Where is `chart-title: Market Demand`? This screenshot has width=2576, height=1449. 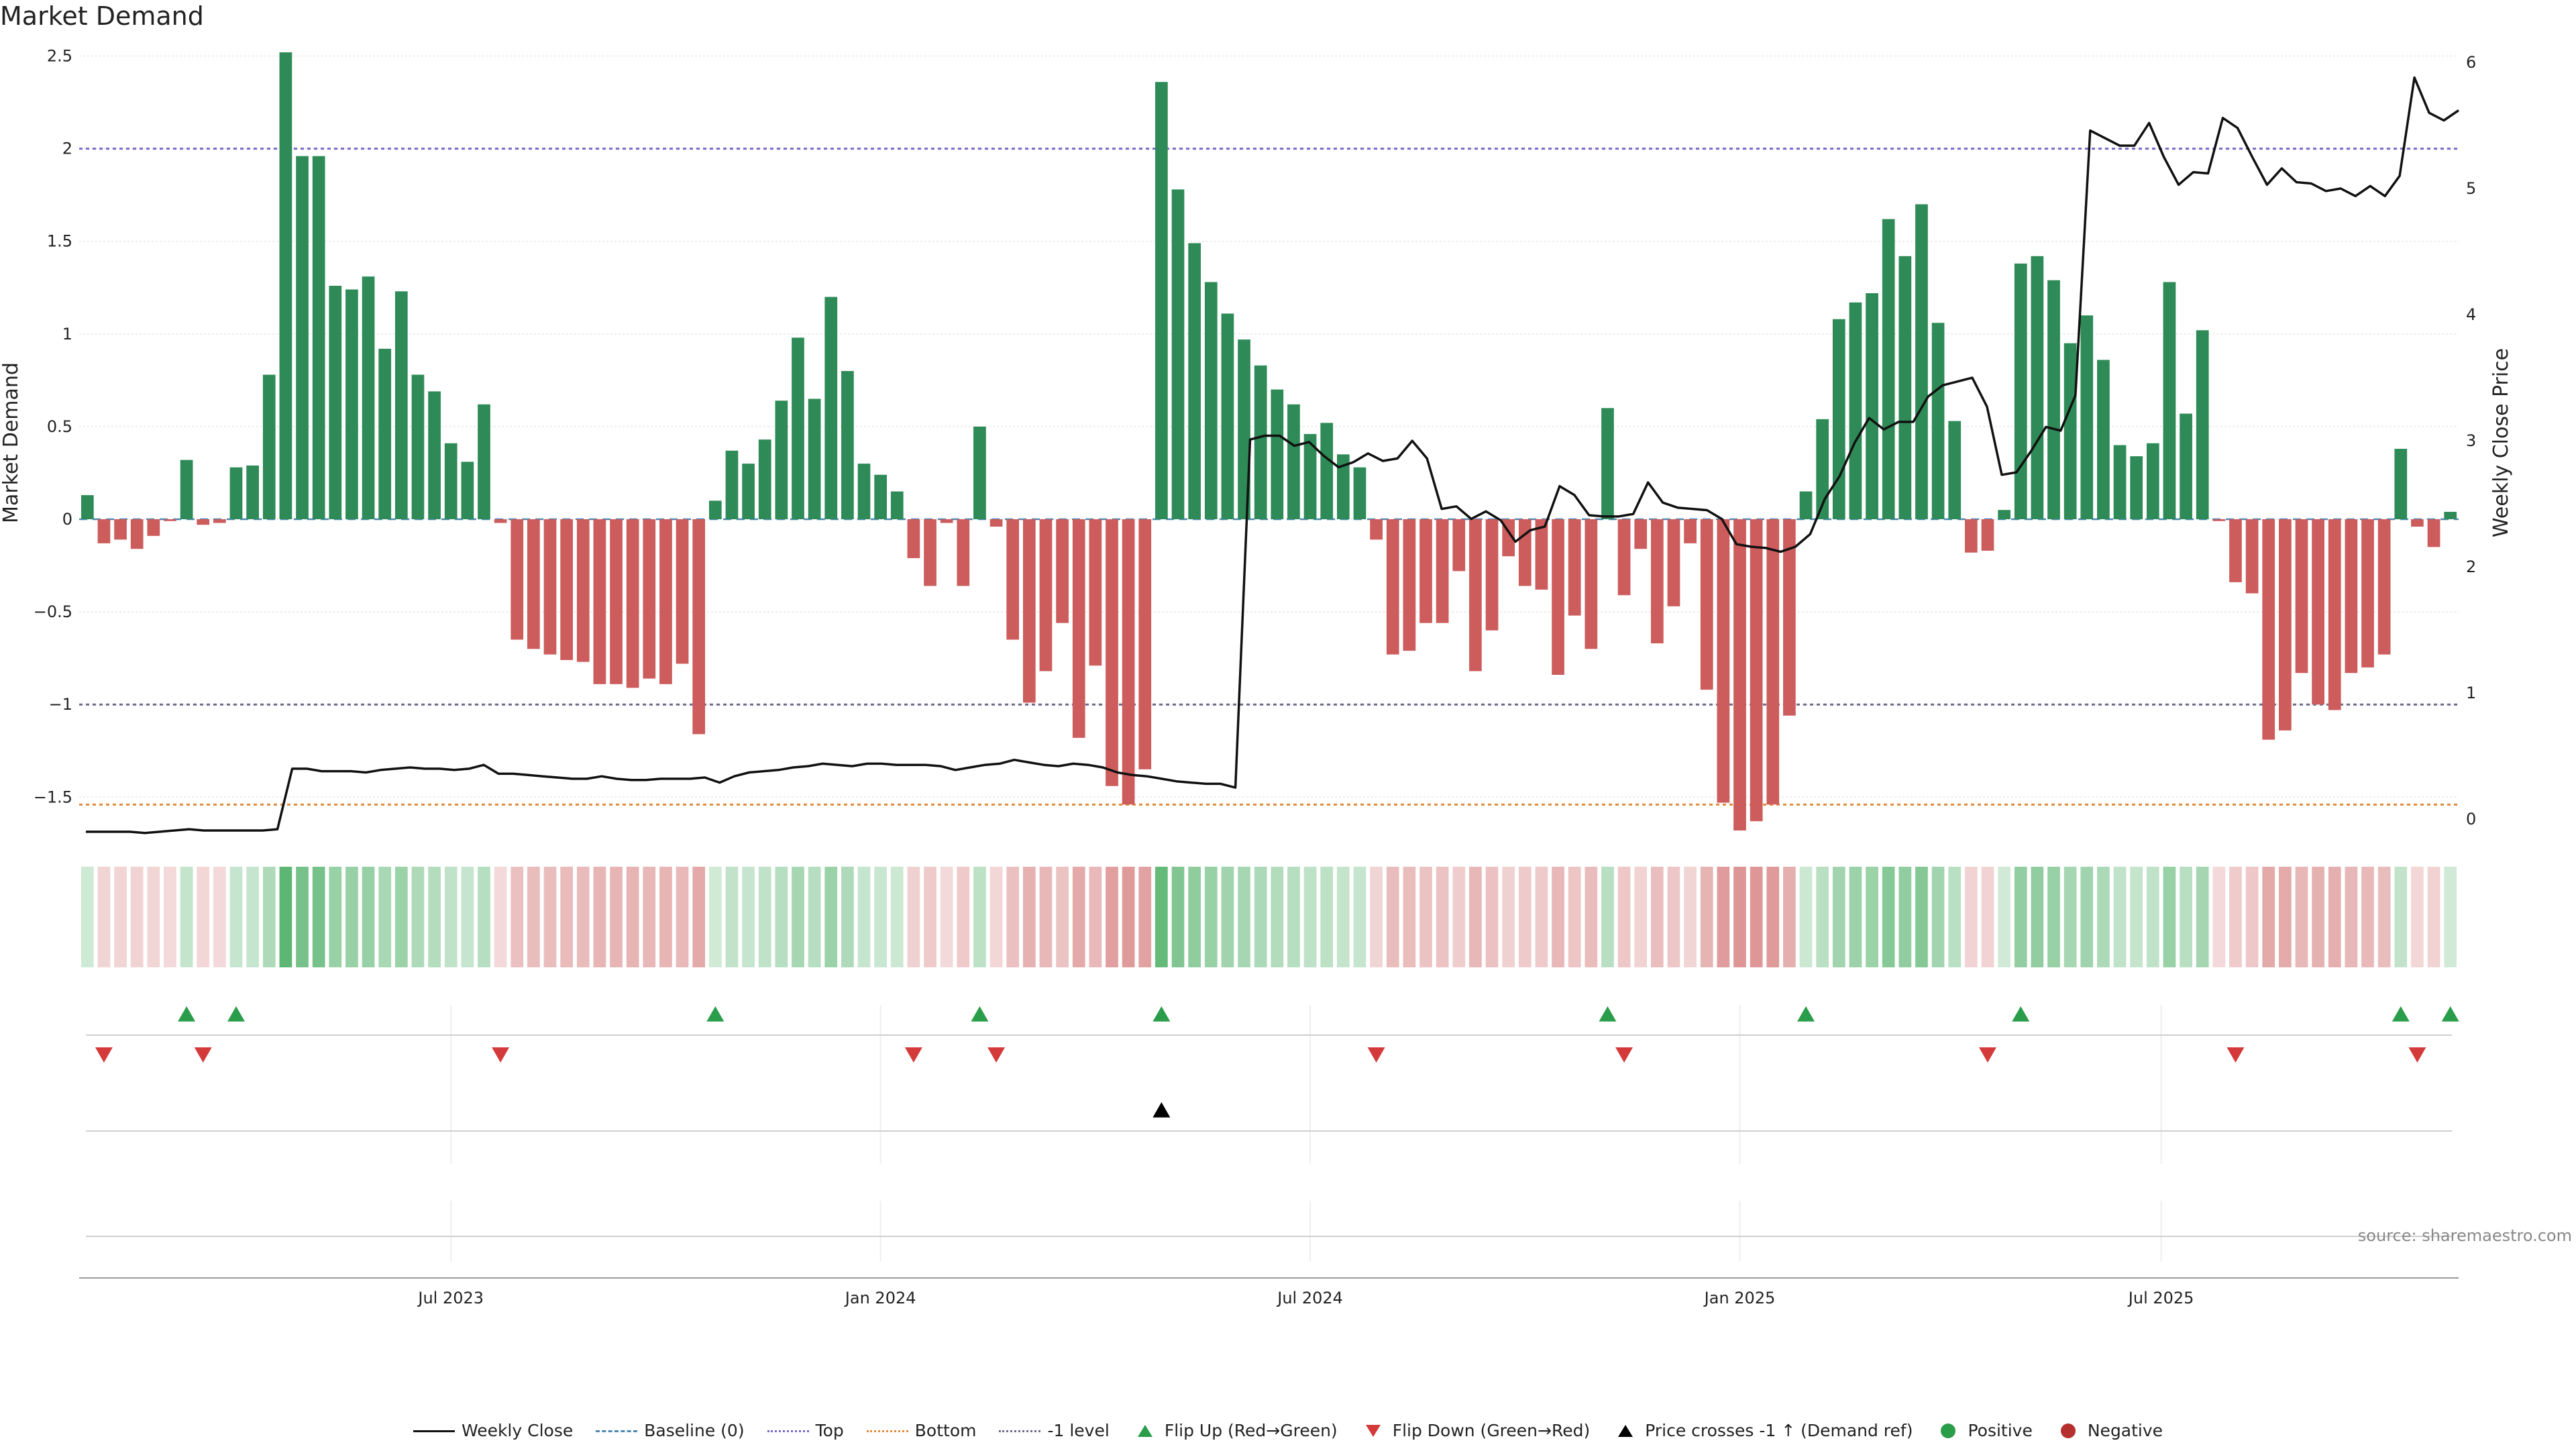 chart-title: Market Demand is located at coordinates (102, 16).